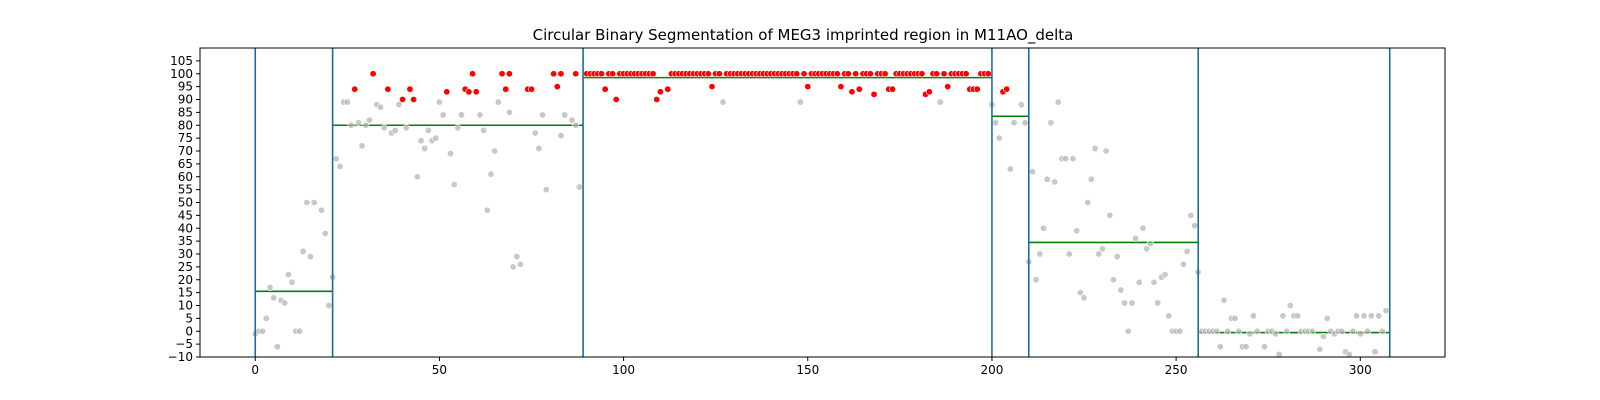 The image size is (1600, 400). Describe the element at coordinates (185, 254) in the screenshot. I see `y-tick-label: 30` at that location.